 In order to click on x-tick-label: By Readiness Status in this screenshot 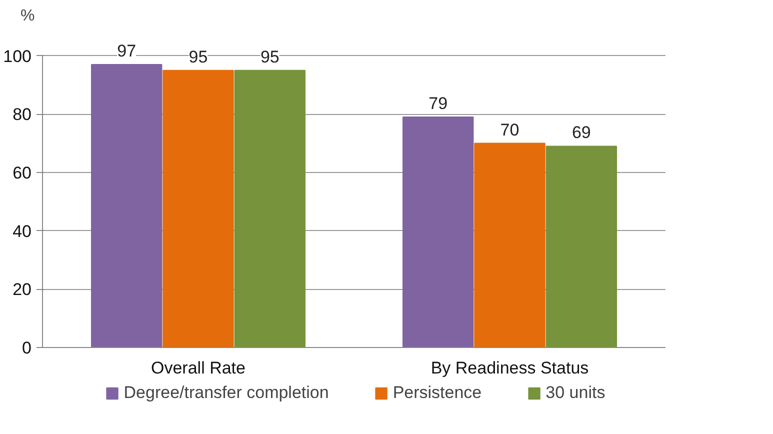, I will do `click(509, 368)`.